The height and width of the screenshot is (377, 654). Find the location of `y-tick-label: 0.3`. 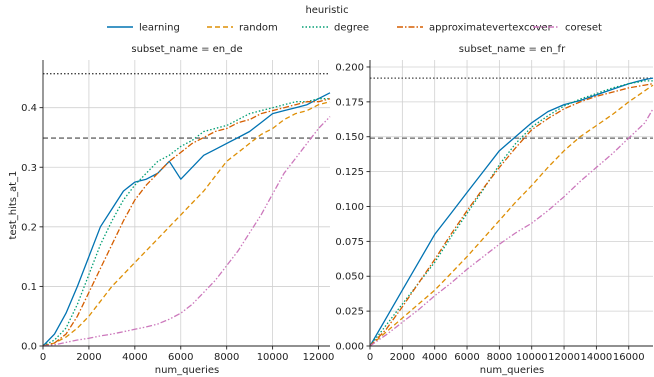

y-tick-label: 0.3 is located at coordinates (29, 168).